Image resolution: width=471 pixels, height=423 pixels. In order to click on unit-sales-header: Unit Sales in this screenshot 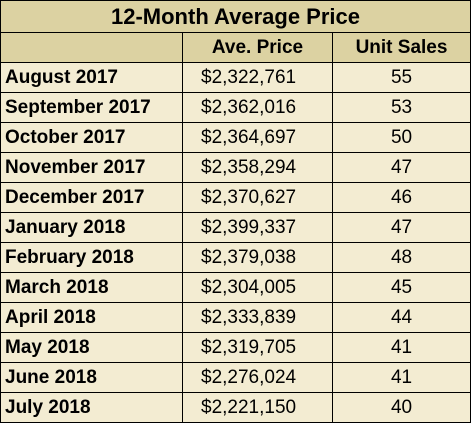, I will do `click(401, 47)`.